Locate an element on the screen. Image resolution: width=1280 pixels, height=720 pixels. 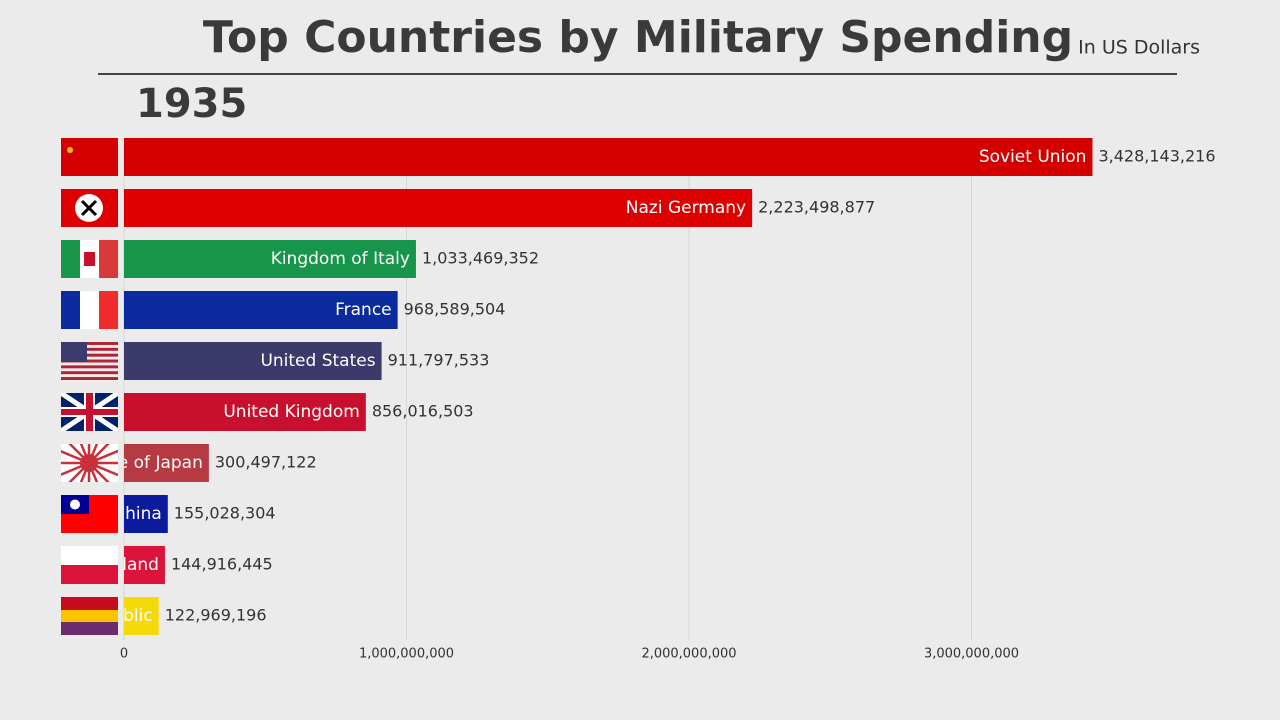
x-tick-label: 1,000,000,000 is located at coordinates (406, 654).